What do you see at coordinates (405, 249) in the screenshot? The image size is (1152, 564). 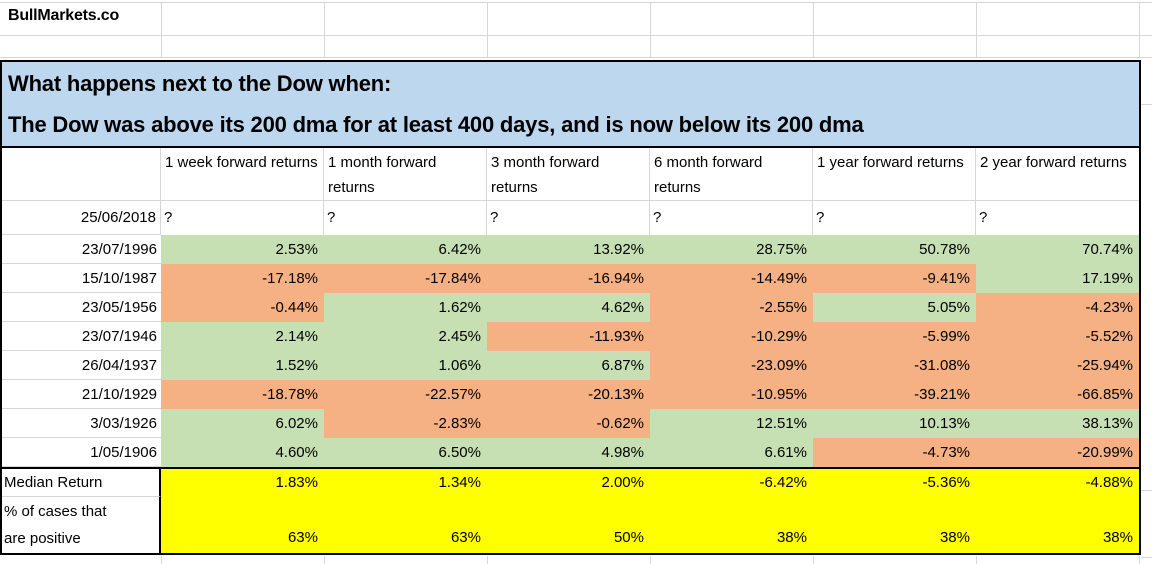 I see `return-cell: 6.42%` at bounding box center [405, 249].